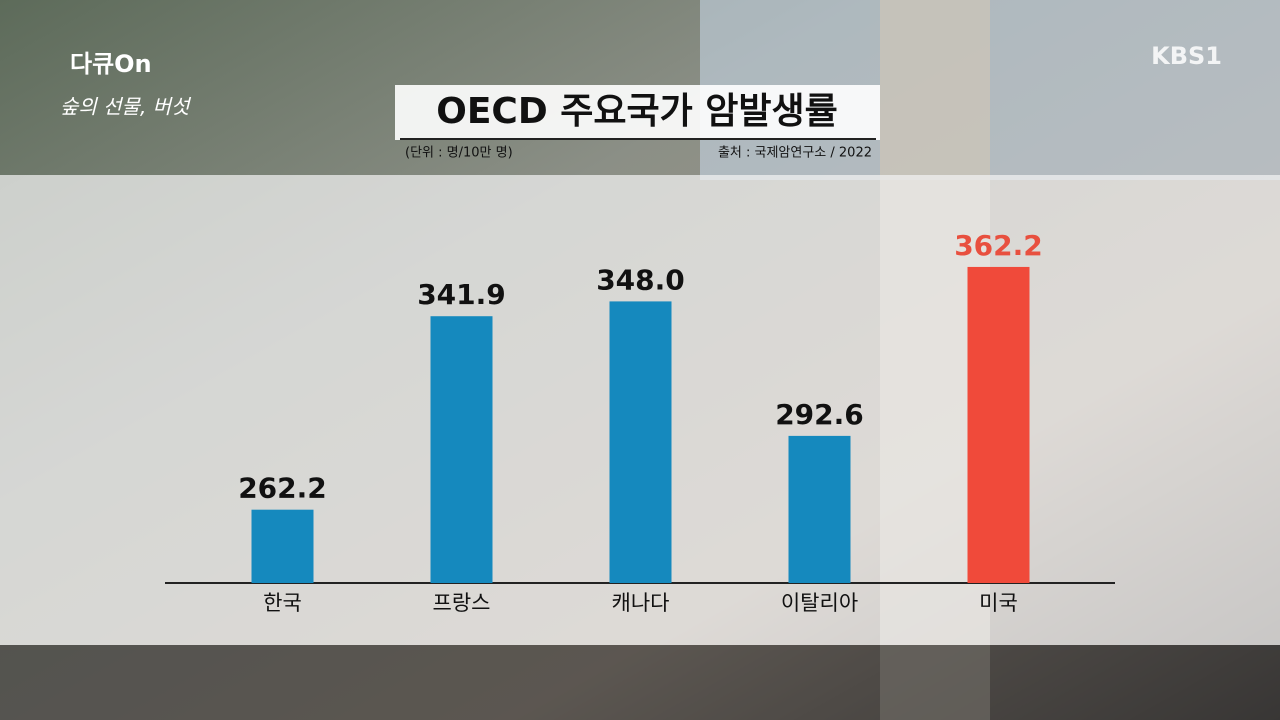 This screenshot has height=720, width=1280. Describe the element at coordinates (459, 153) in the screenshot. I see `chart-subtitle: (단위 : 명/10만 명)` at that location.